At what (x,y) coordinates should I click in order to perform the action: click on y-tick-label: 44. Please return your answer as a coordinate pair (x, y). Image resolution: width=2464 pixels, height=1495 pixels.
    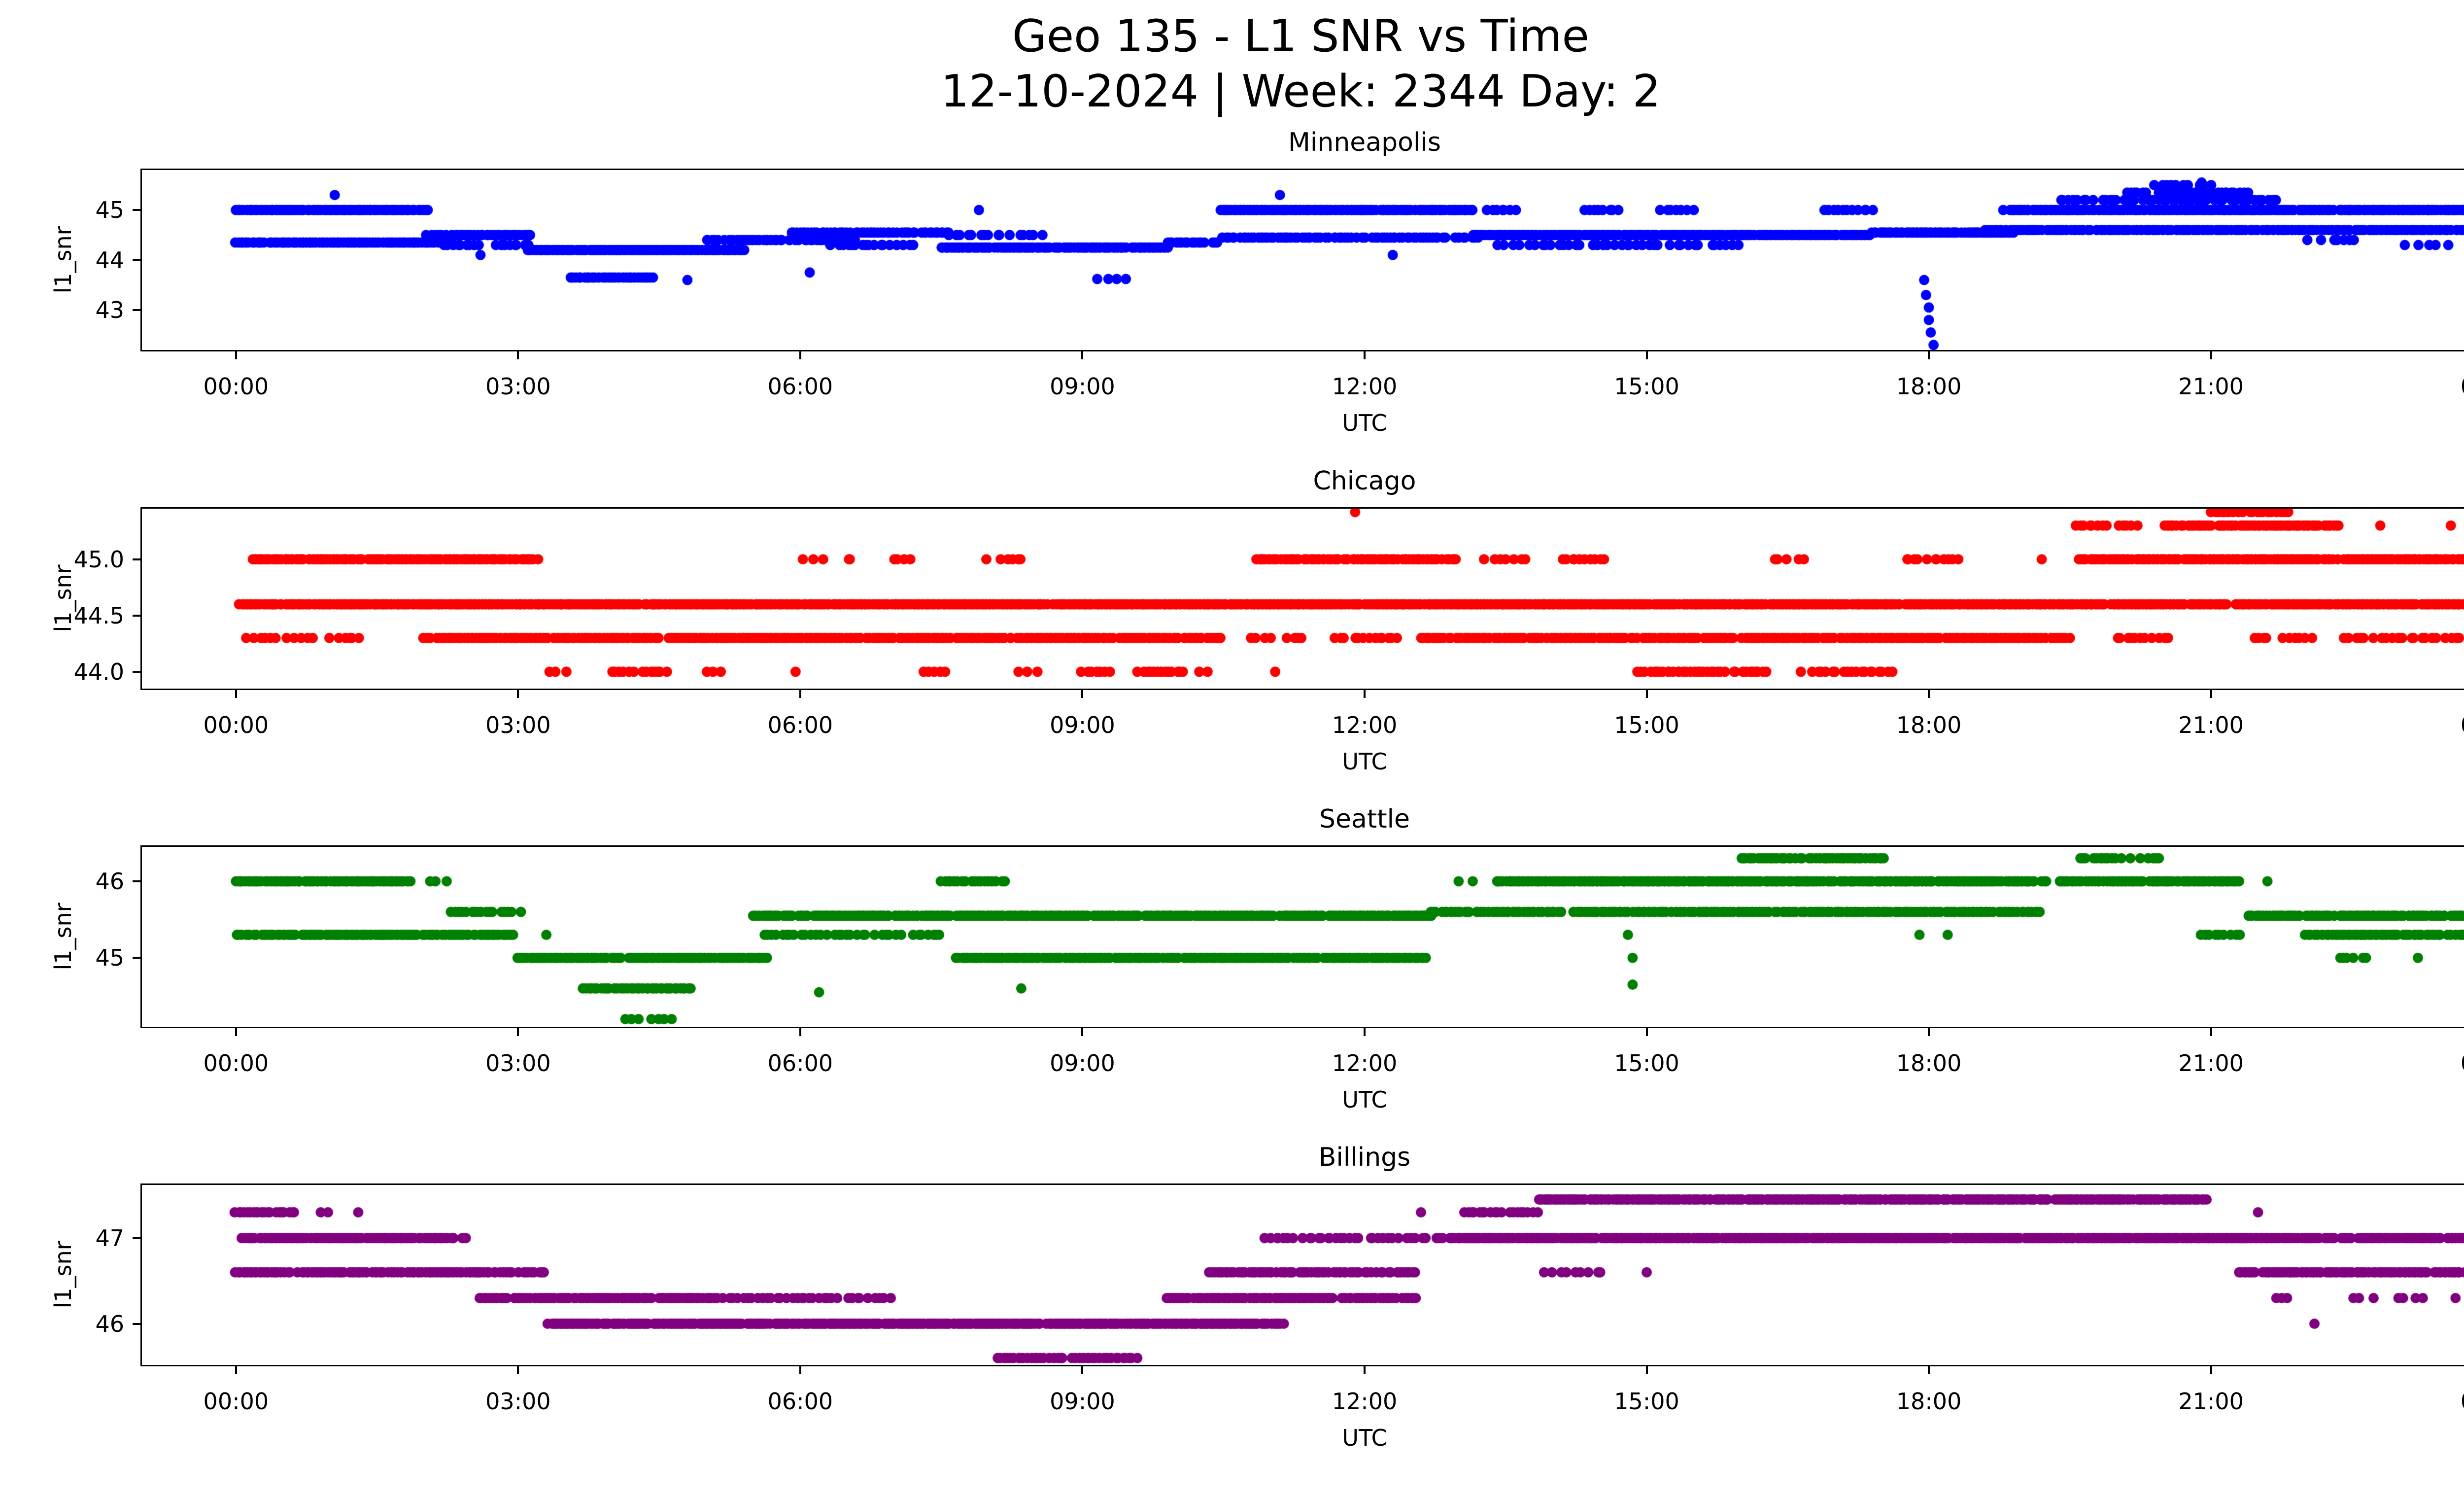
    Looking at the image, I should click on (109, 260).